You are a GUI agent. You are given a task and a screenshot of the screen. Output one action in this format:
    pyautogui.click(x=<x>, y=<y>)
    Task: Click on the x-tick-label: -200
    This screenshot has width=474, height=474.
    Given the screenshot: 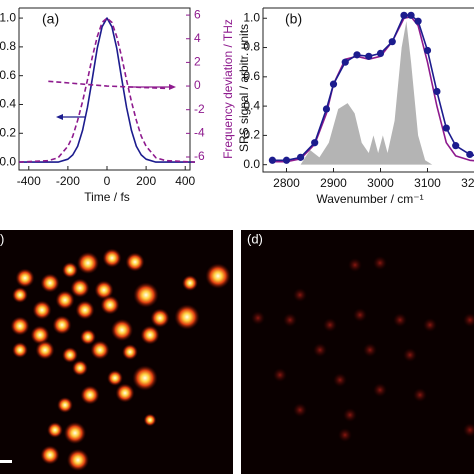 What is the action you would take?
    pyautogui.click(x=68, y=181)
    